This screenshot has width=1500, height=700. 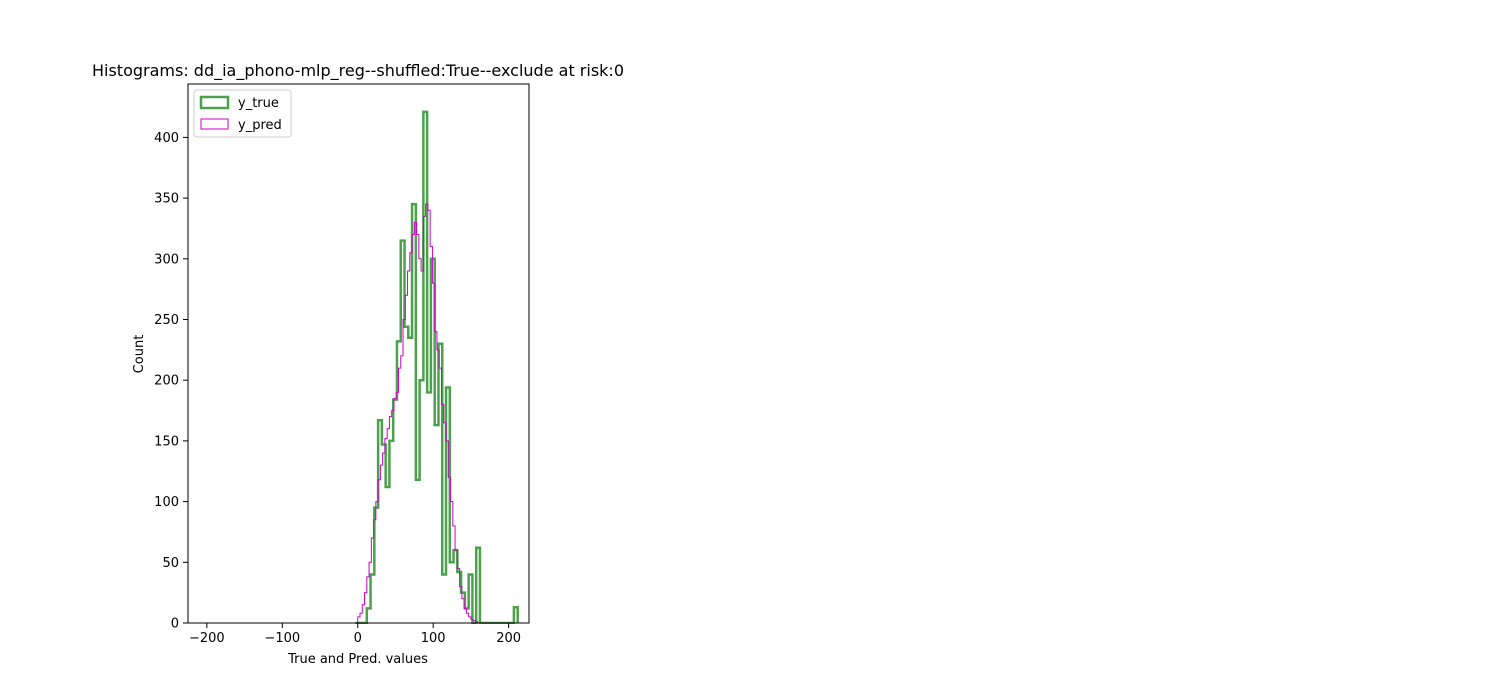 What do you see at coordinates (175, 624) in the screenshot?
I see `y-tick-label: 0` at bounding box center [175, 624].